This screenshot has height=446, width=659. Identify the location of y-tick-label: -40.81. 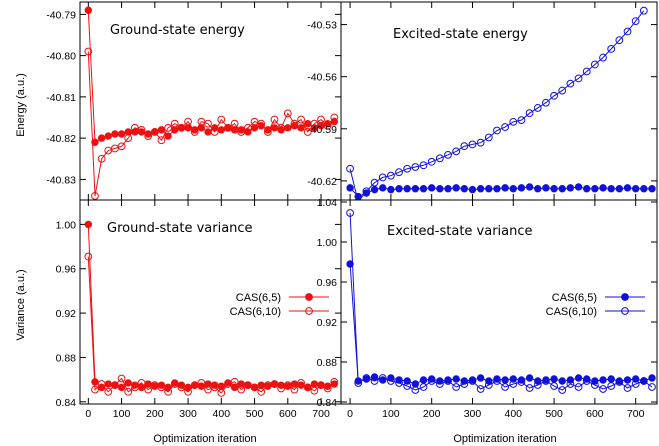
(61, 98).